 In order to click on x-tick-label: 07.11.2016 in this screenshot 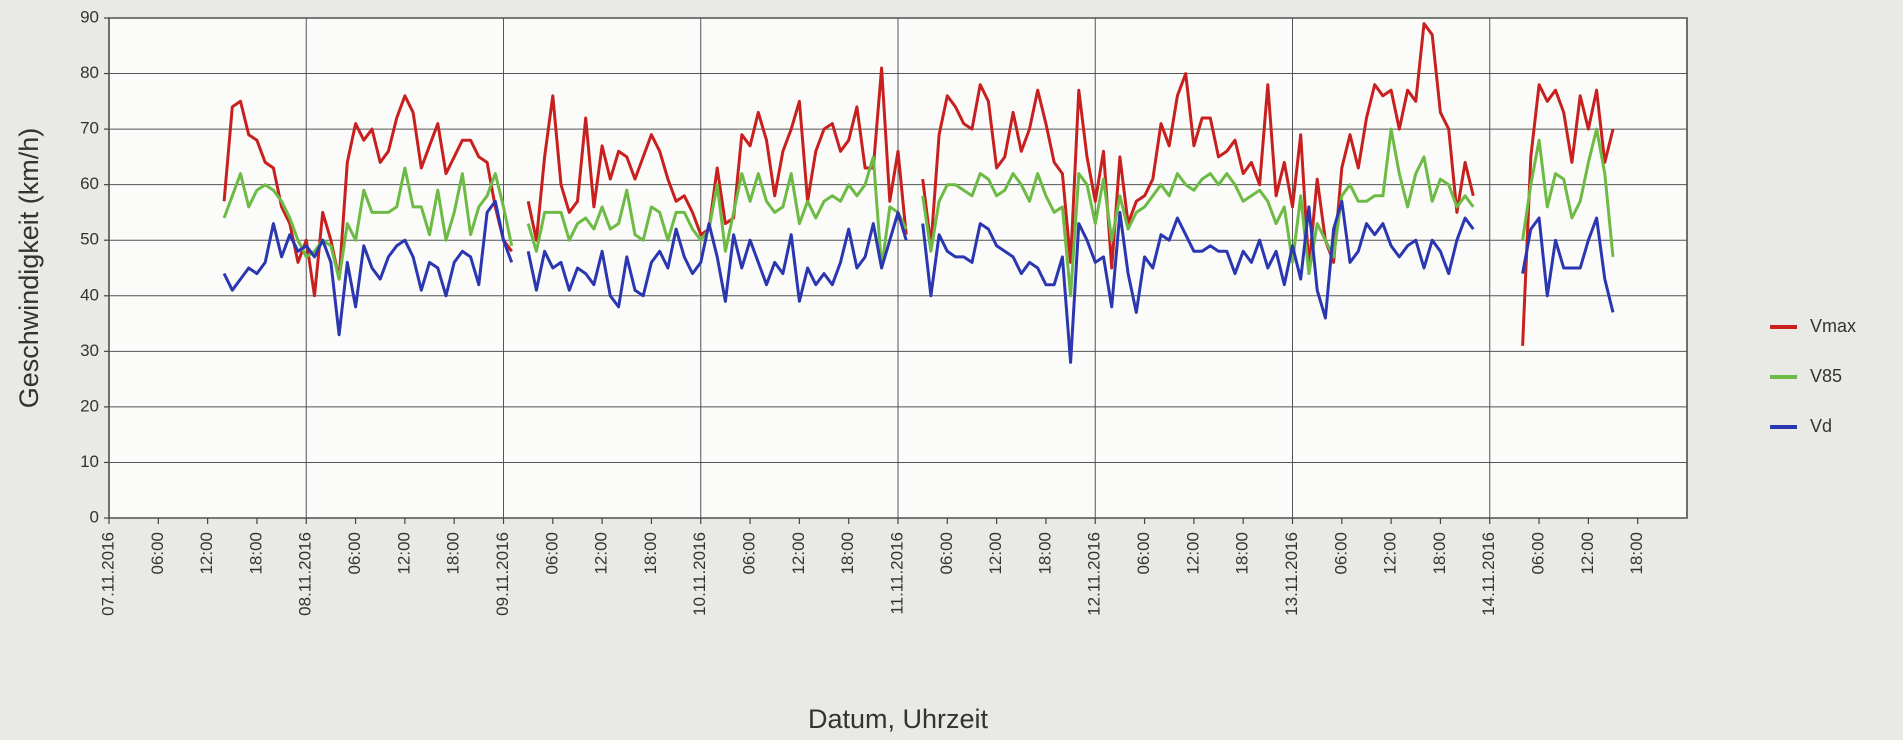, I will do `click(107, 574)`.